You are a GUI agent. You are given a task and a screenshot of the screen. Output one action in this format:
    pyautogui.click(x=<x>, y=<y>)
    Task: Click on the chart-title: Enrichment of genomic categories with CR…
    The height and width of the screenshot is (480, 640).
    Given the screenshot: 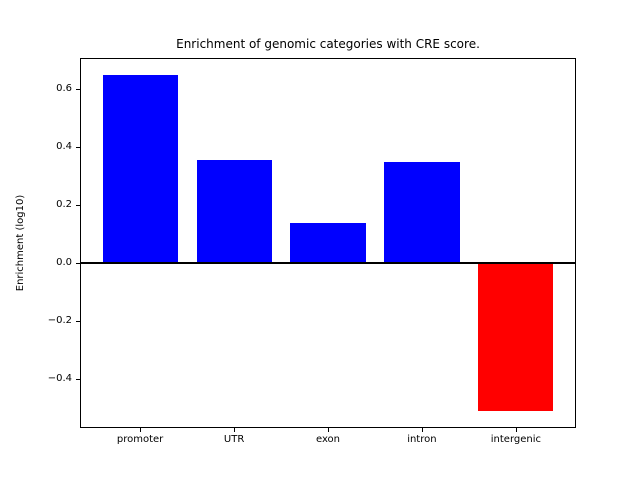 What is the action you would take?
    pyautogui.click(x=328, y=44)
    